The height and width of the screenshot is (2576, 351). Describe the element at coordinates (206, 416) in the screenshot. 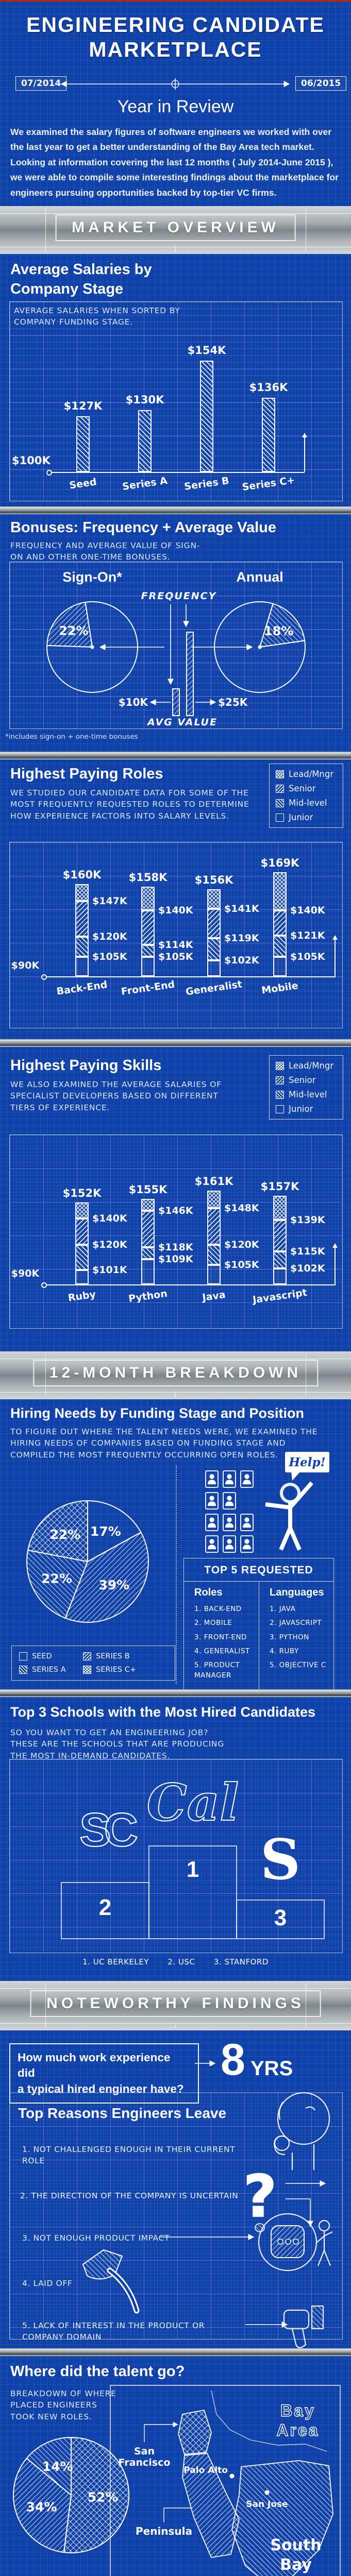

I see `bar-series-b` at that location.